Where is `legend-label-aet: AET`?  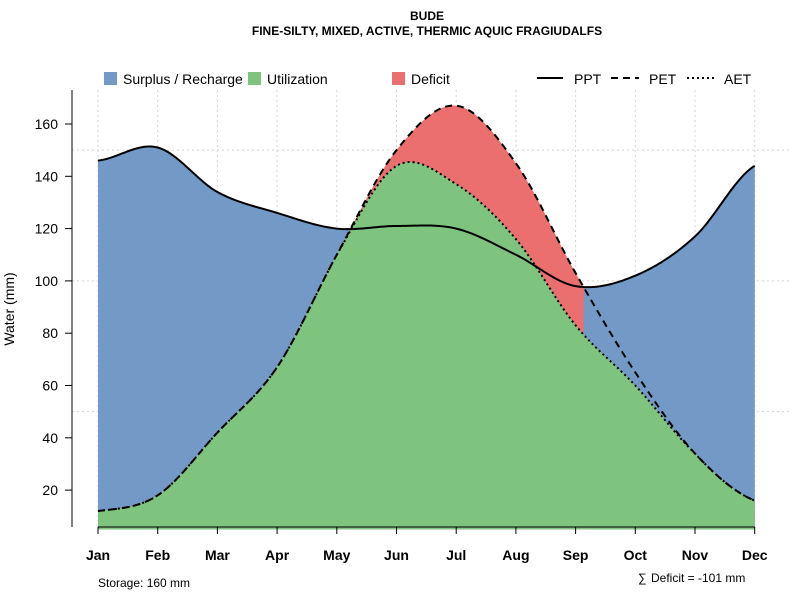 legend-label-aet: AET is located at coordinates (738, 79).